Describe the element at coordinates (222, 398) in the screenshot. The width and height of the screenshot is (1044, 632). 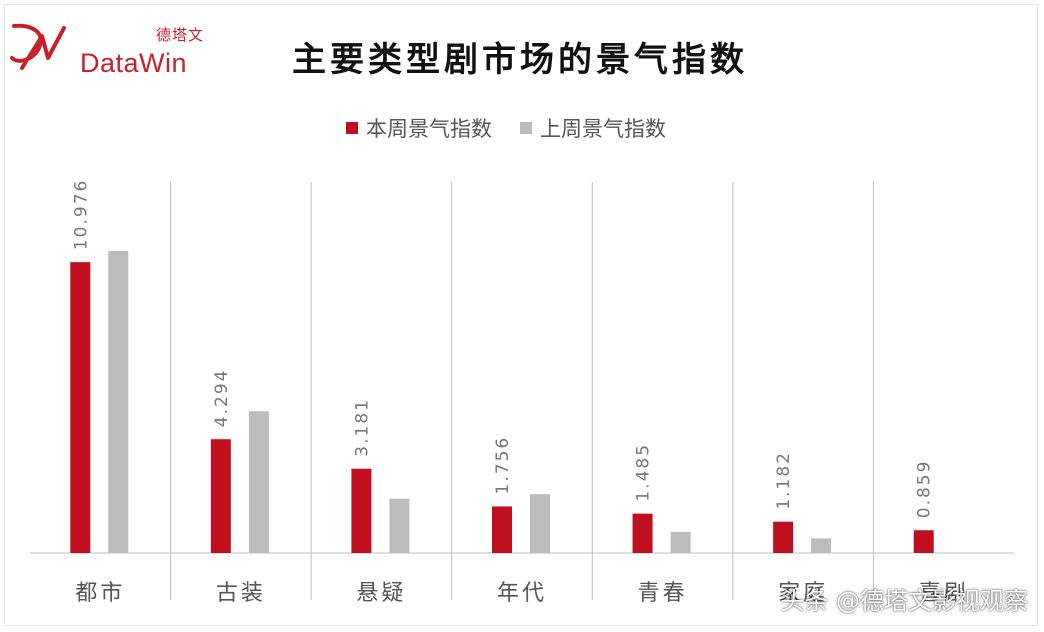
I see `data-label-this-week: 4.294` at that location.